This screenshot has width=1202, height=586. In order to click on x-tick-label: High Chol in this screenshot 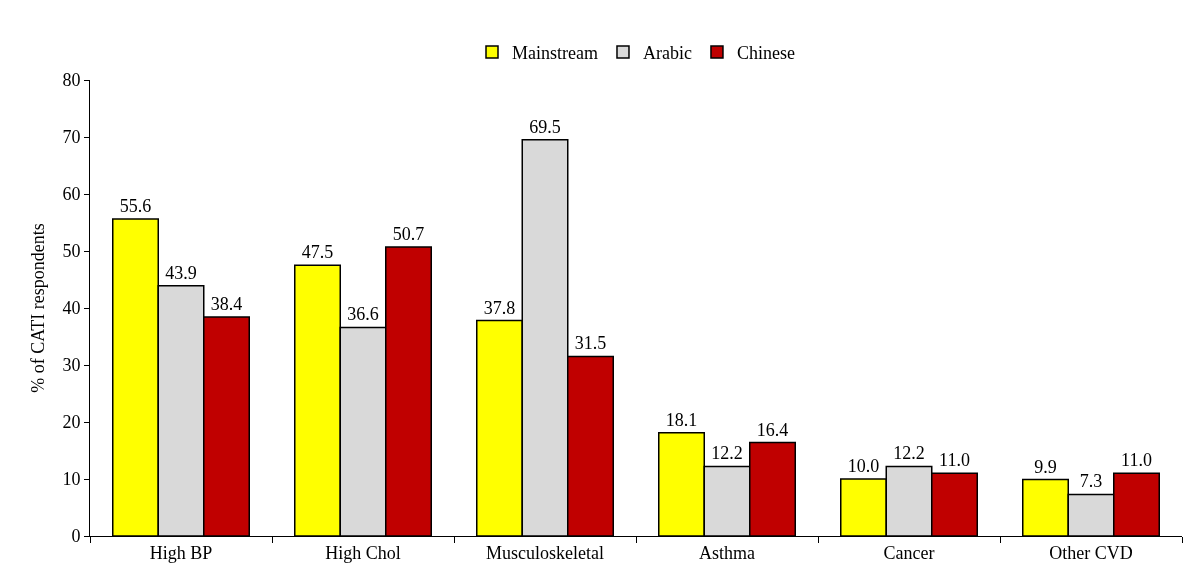, I will do `click(363, 552)`.